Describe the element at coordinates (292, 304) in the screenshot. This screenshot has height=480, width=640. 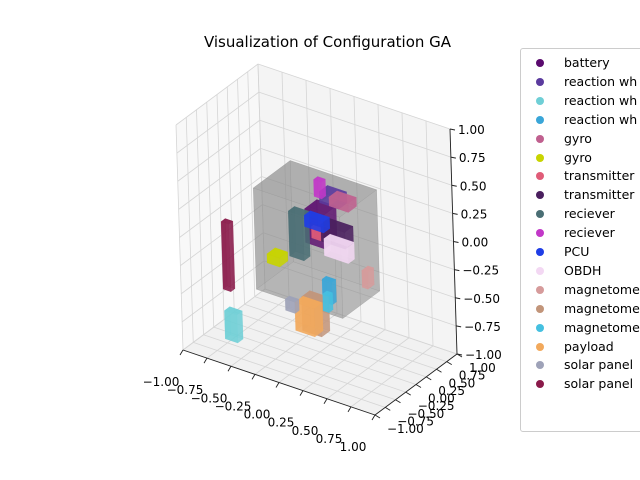
I see `solar-panel-1-box` at that location.